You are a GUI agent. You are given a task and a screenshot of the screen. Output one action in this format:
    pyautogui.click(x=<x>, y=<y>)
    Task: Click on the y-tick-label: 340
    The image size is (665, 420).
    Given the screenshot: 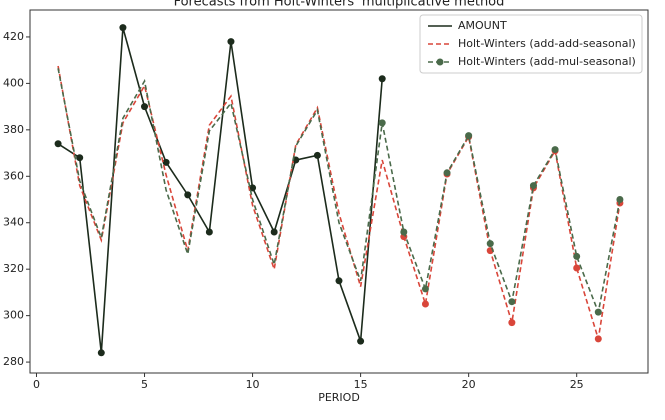 What is the action you would take?
    pyautogui.click(x=13, y=222)
    